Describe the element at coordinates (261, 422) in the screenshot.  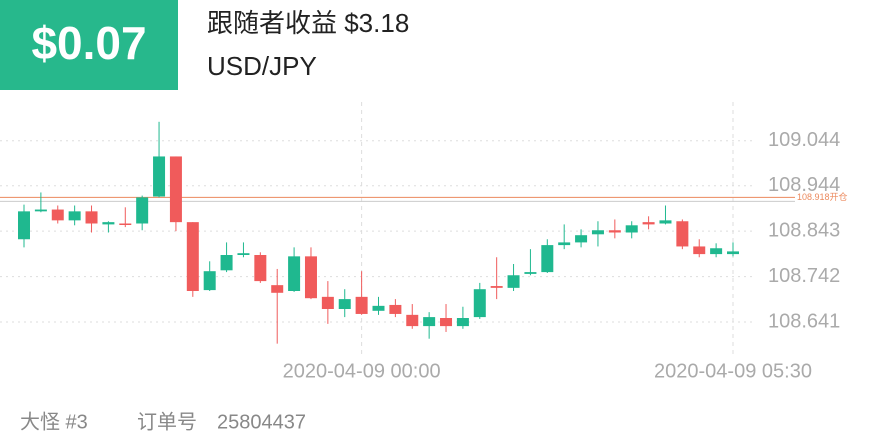
I see `order-number: 25804437` at that location.